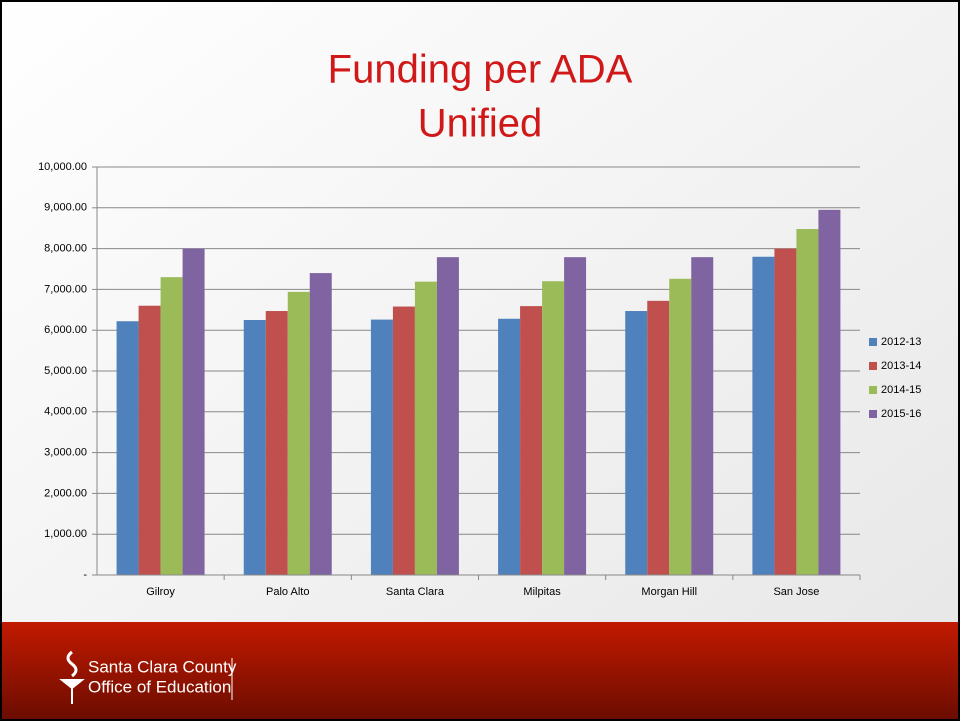 This screenshot has height=721, width=960. What do you see at coordinates (162, 666) in the screenshot?
I see `footer-line: Santa Clara County` at bounding box center [162, 666].